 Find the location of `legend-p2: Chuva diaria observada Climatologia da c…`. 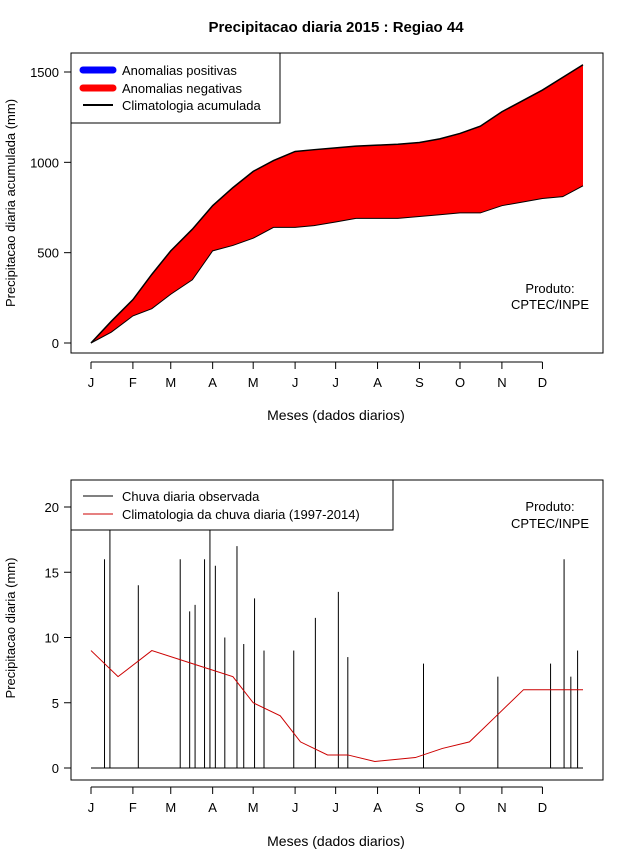

legend-p2: Chuva diaria observada Climatologia da c… is located at coordinates (232, 505).